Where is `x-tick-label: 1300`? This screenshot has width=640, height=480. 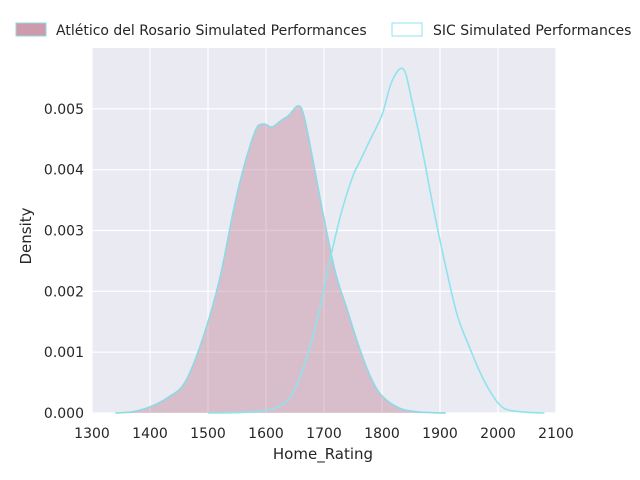 x-tick-label: 1300 is located at coordinates (92, 434).